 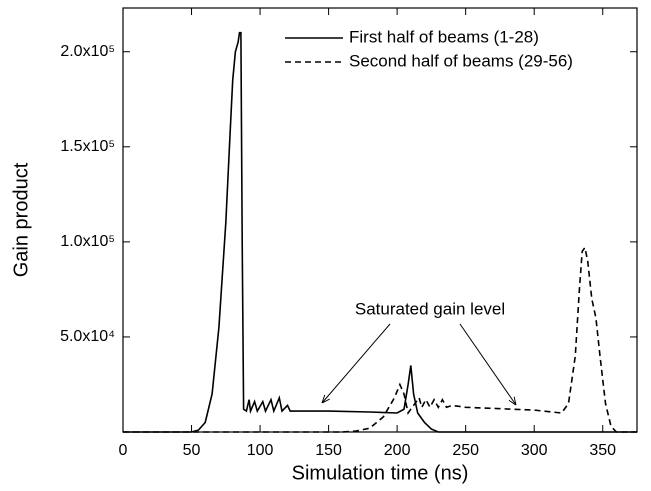 What do you see at coordinates (397, 450) in the screenshot?
I see `x-tick-label: 200` at bounding box center [397, 450].